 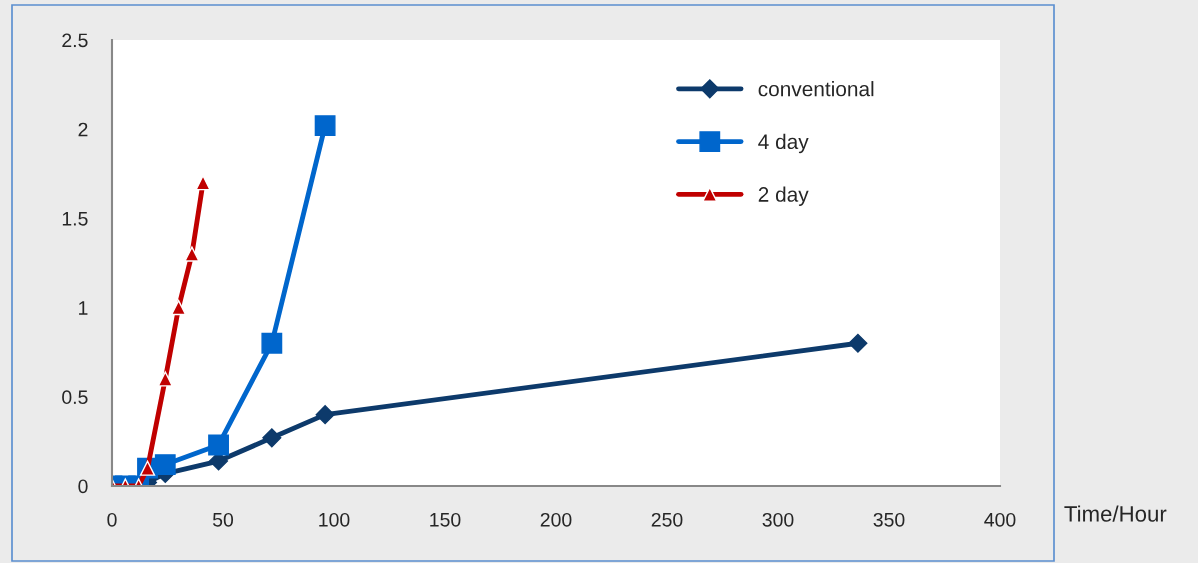 I want to click on x-tick-label: 0, so click(x=112, y=519).